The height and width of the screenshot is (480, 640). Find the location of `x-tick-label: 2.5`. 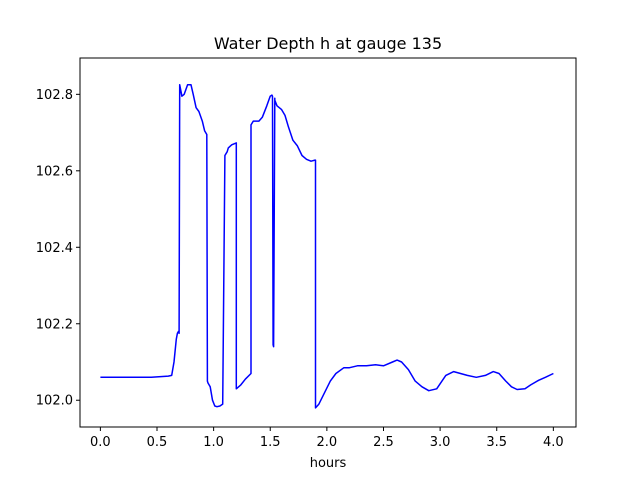

x-tick-label: 2.5 is located at coordinates (383, 442).